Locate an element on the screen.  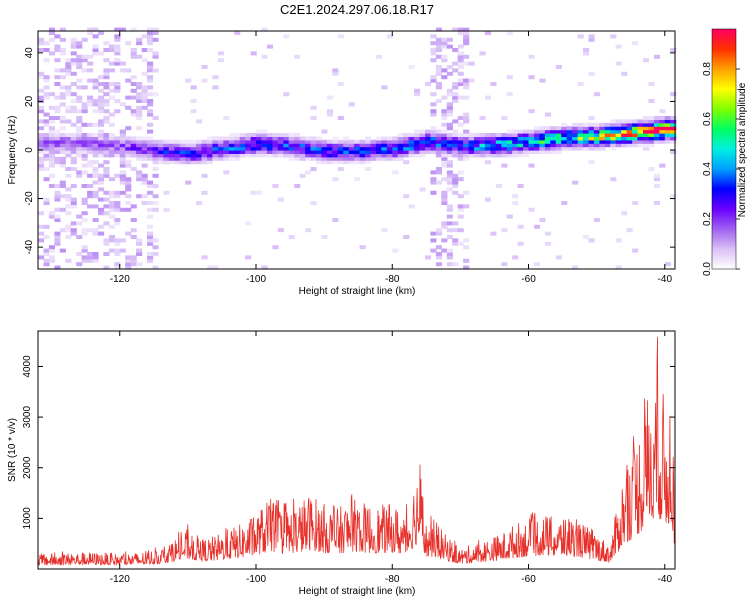
colorbar-title: Normalized spectral amplitude is located at coordinates (742, 149).